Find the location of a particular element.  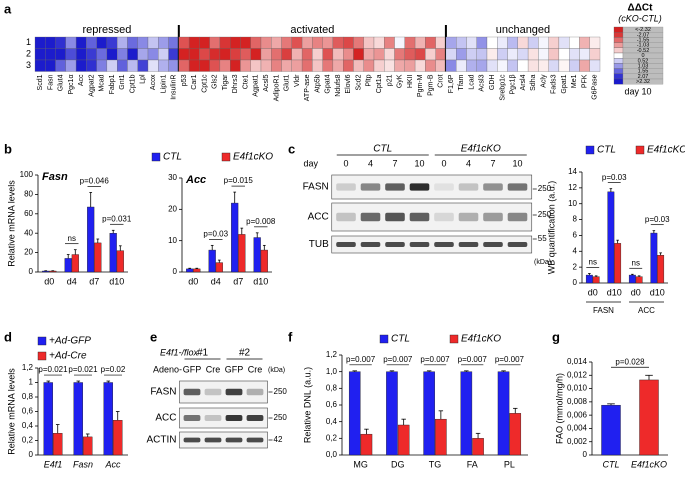

gene-label: Dhrs3 is located at coordinates (235, 83).